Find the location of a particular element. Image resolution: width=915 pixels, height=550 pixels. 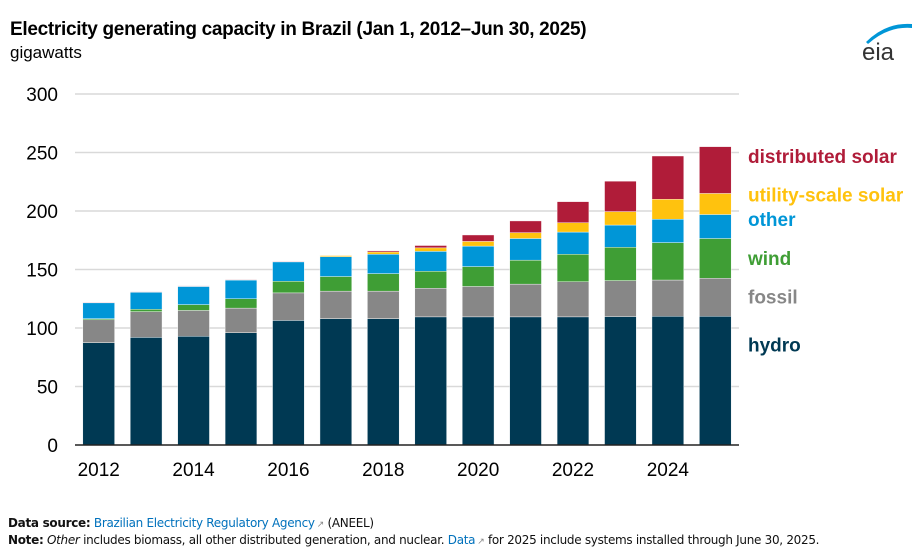

y-tick-label: 150 is located at coordinates (42, 271).